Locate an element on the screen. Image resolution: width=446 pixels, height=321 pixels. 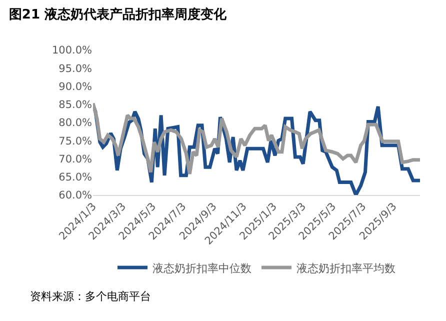
legend-label: 液态奶折扣率平均数 is located at coordinates (346, 268).